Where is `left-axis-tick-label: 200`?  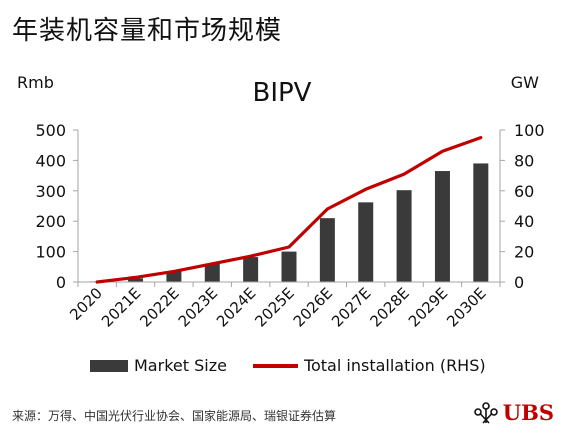
left-axis-tick-label: 200 is located at coordinates (50, 221).